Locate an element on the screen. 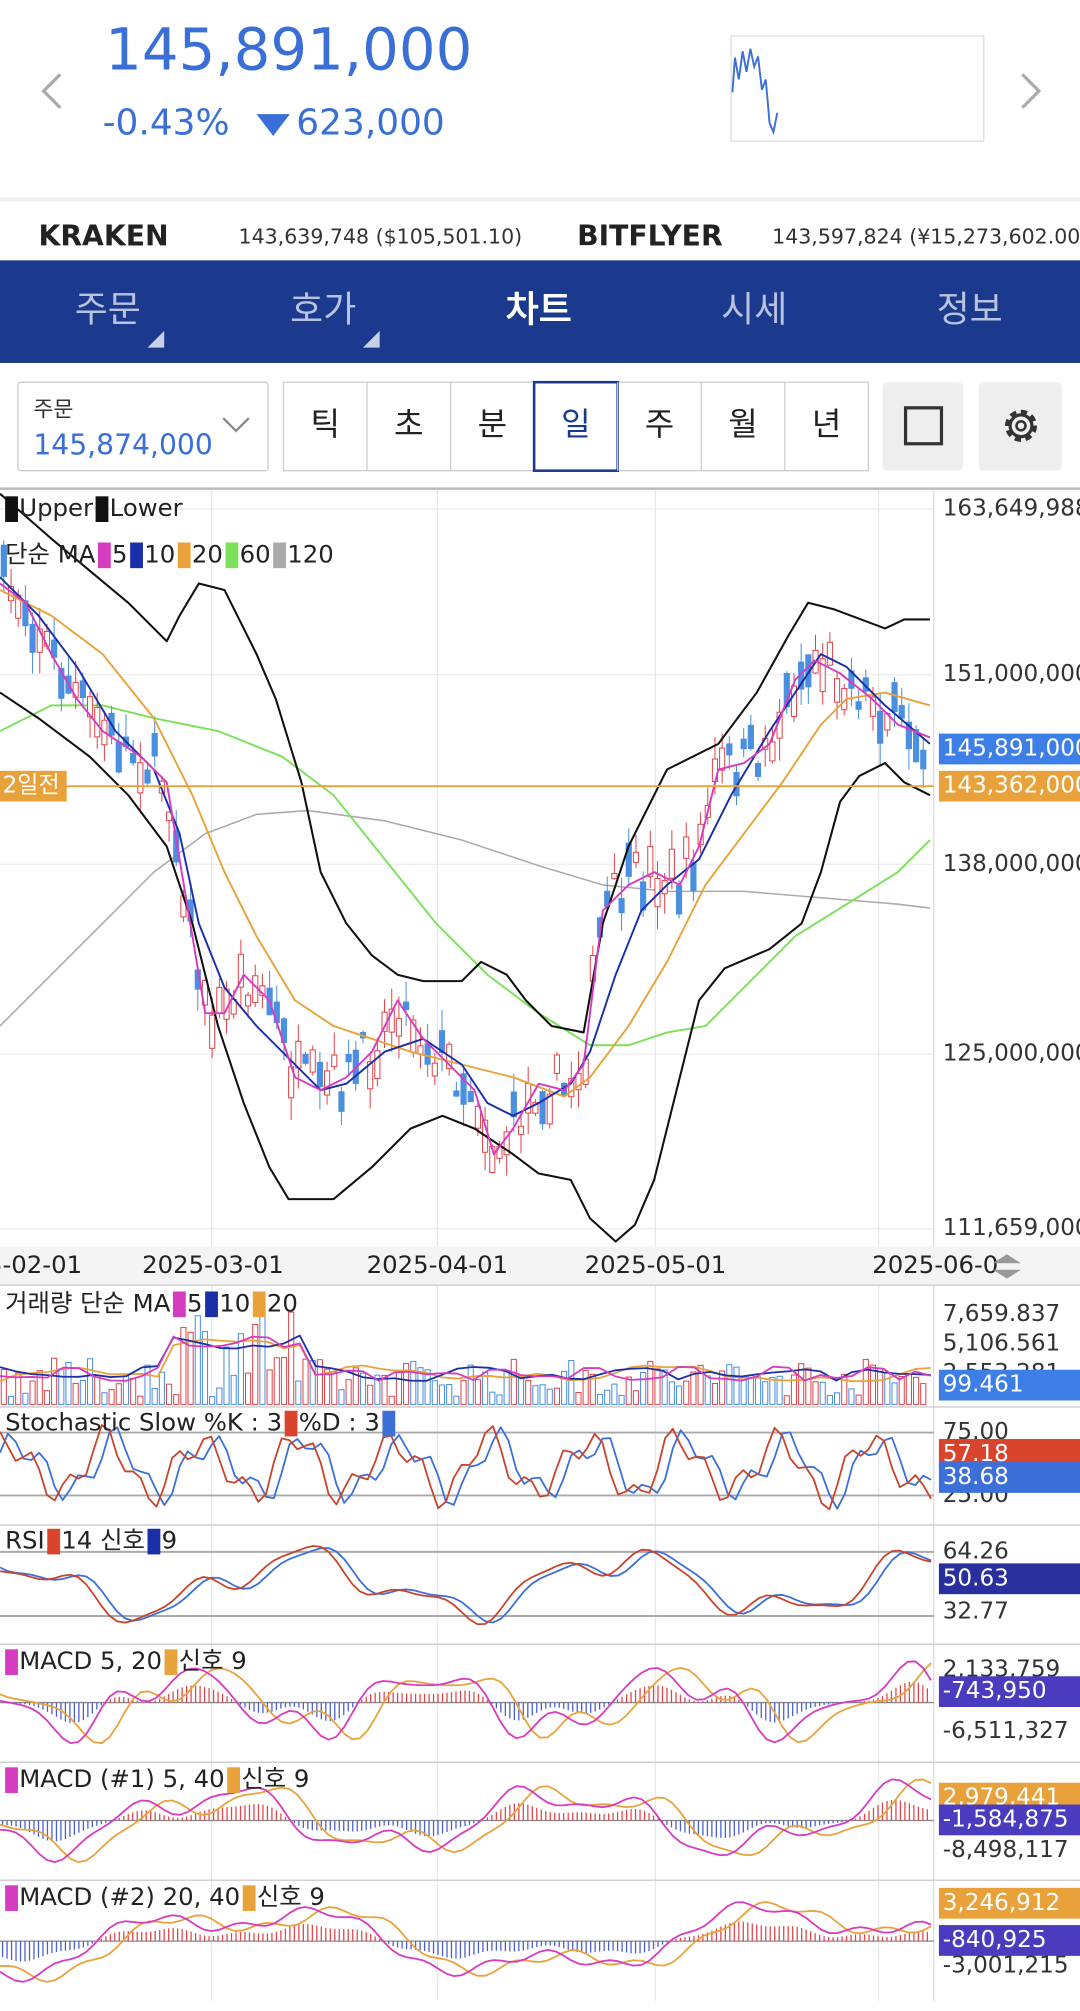 The height and width of the screenshot is (2011, 1080). legend-text: 신호 9 is located at coordinates (213, 1660).